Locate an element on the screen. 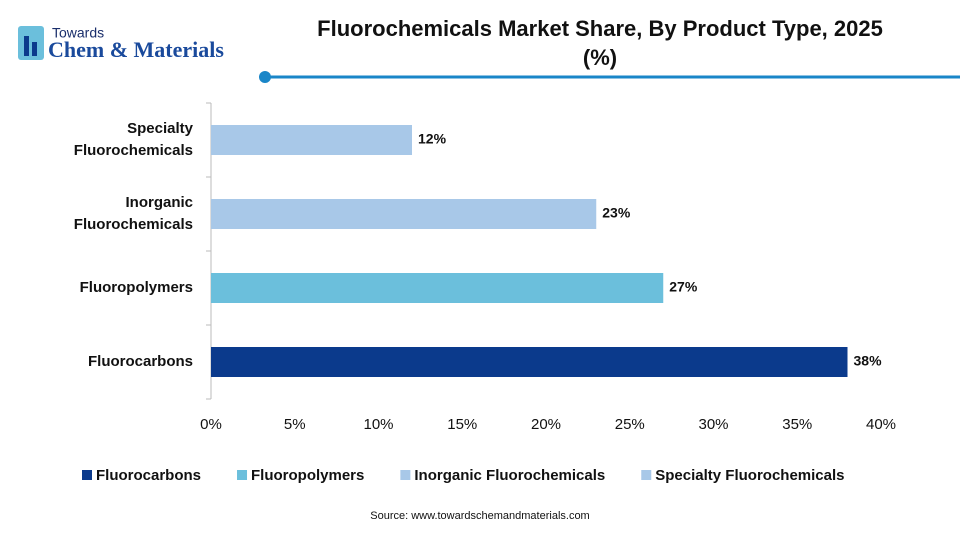 The image size is (960, 540). value-label: 27% is located at coordinates (683, 287).